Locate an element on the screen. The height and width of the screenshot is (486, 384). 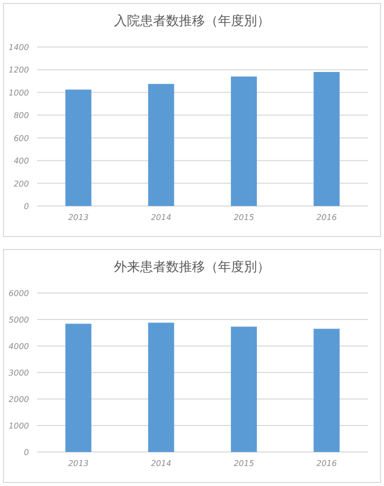
y-tick-label: 4000 is located at coordinates (18, 346).